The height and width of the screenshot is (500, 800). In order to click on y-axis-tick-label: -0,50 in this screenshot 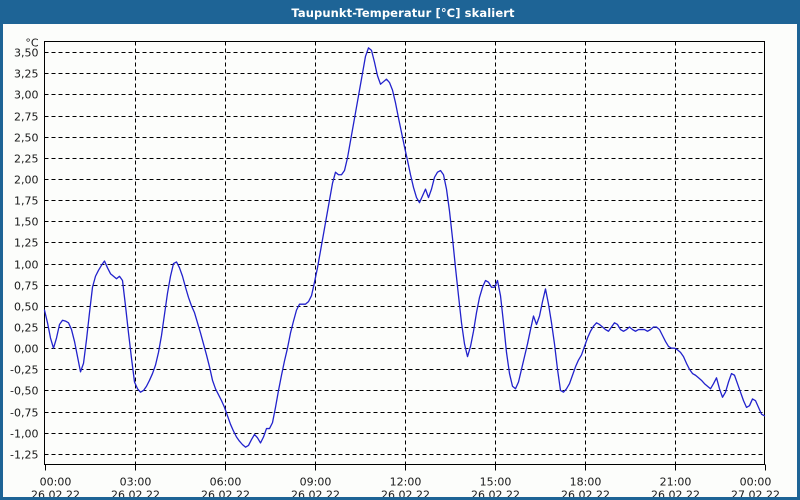, I will do `click(24, 391)`.